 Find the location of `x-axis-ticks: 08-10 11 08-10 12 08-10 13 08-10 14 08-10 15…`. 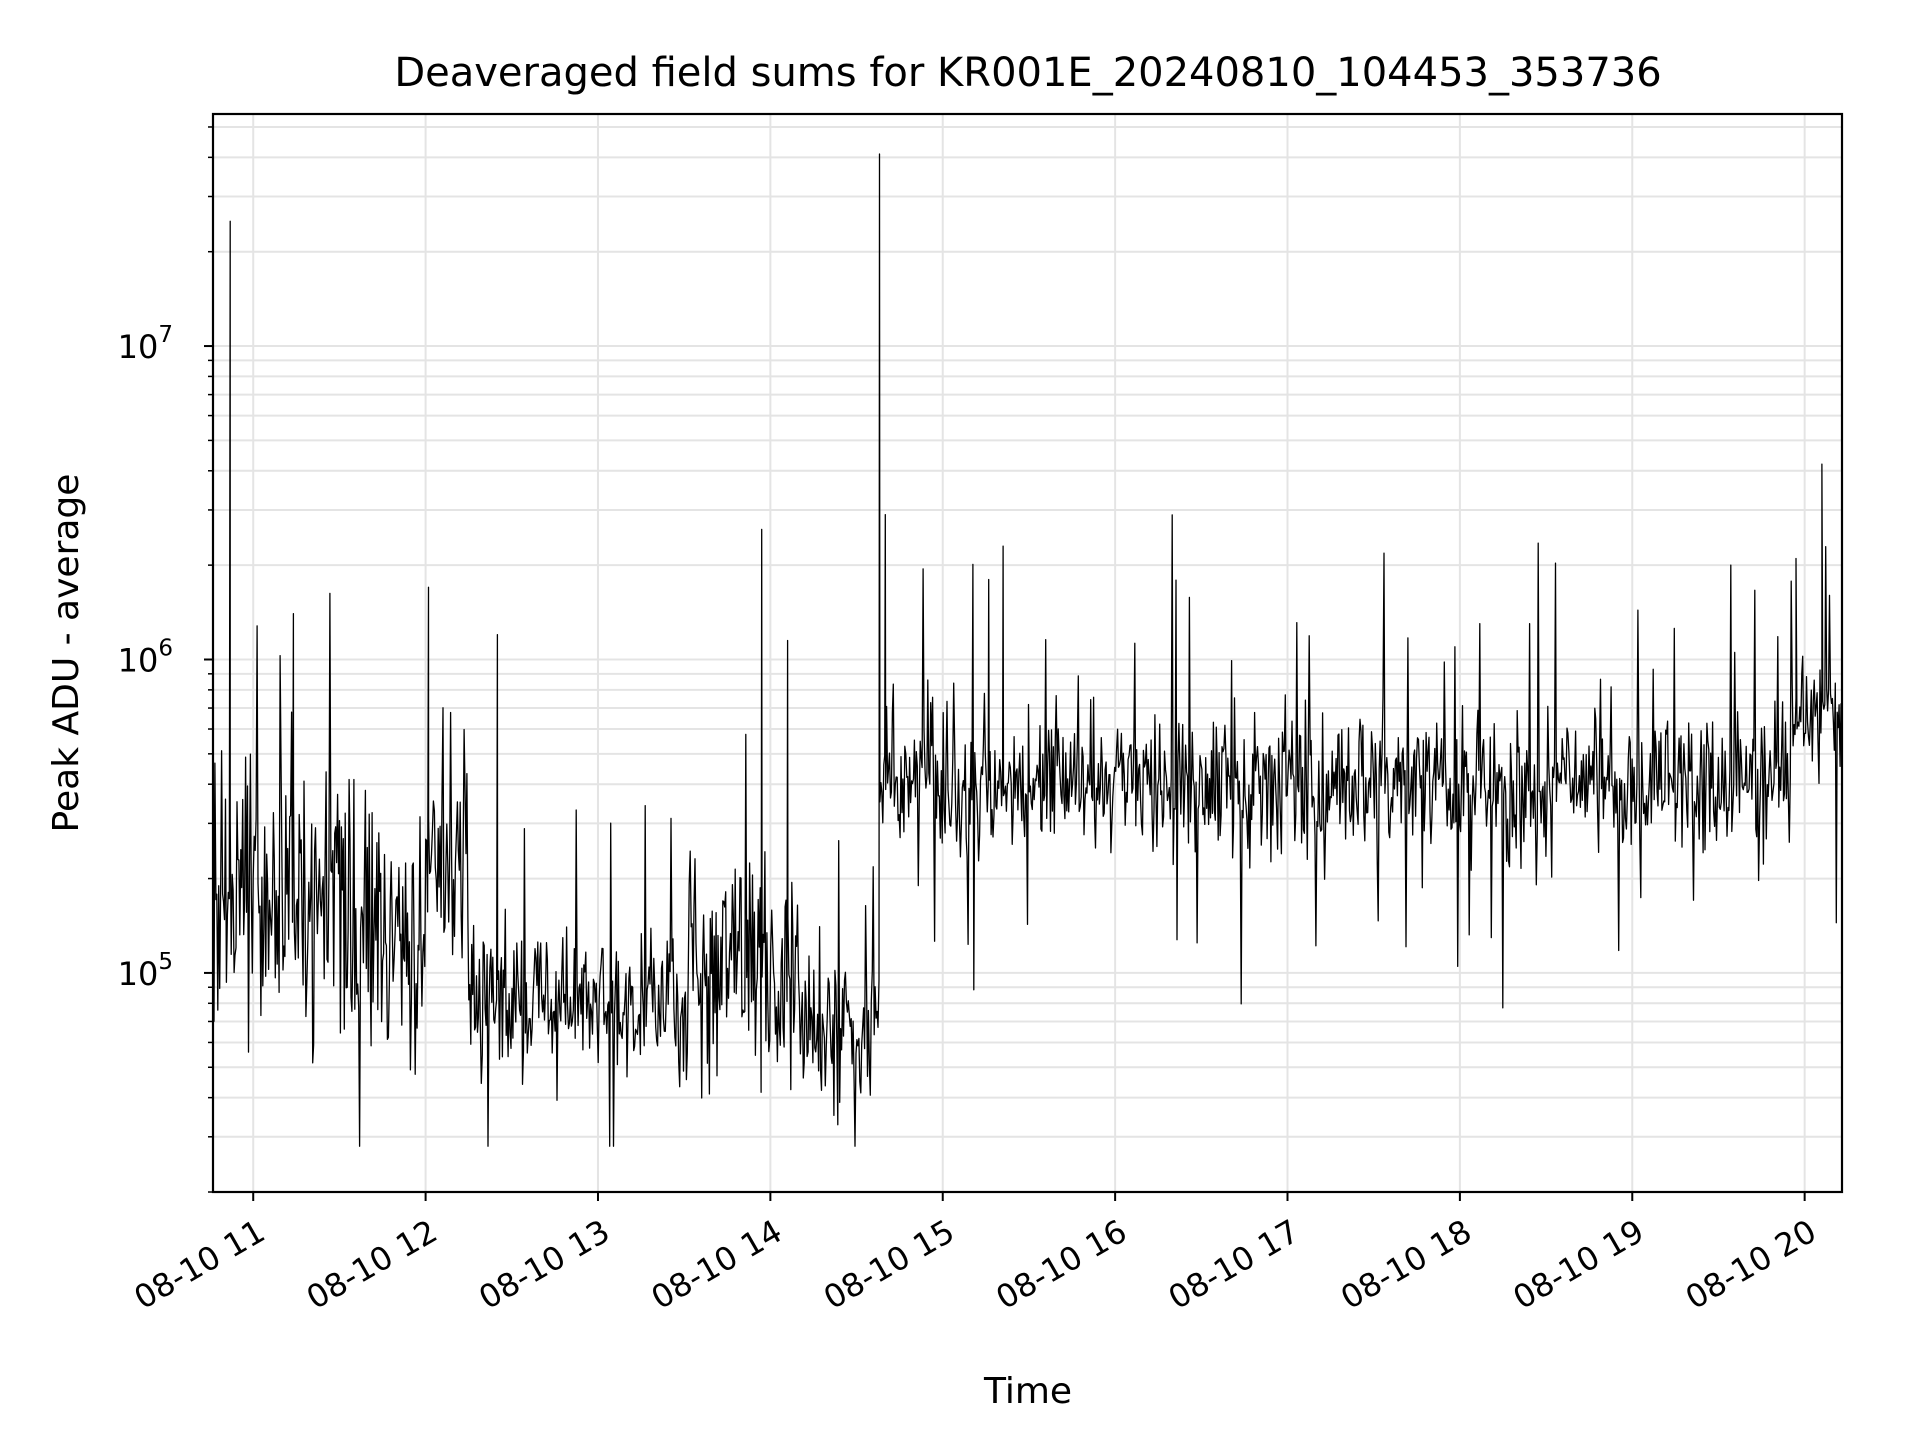

x-axis-ticks: 08-10 11 08-10 12 08-10 13 08-10 14 08-10 15… is located at coordinates (975, 1254).